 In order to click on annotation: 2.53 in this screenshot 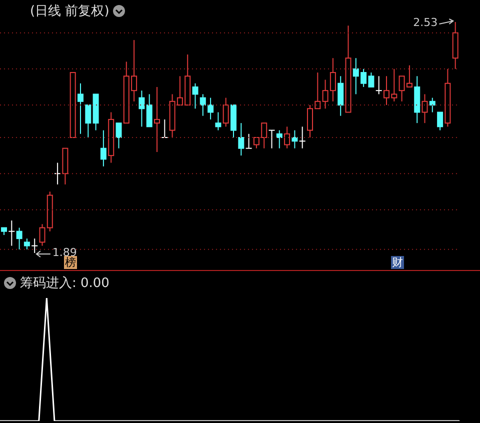, I will do `click(425, 22)`.